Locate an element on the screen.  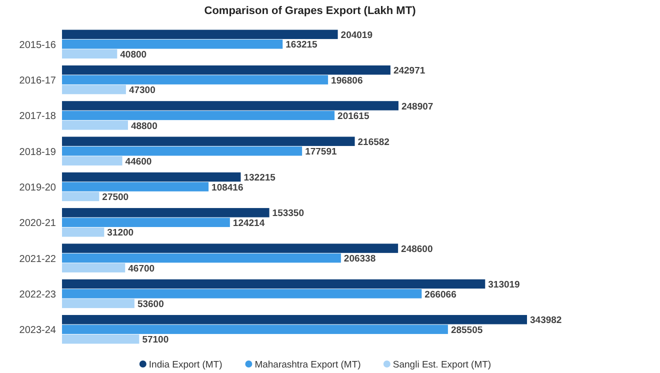
legend-label: India Export (MT) is located at coordinates (185, 364).